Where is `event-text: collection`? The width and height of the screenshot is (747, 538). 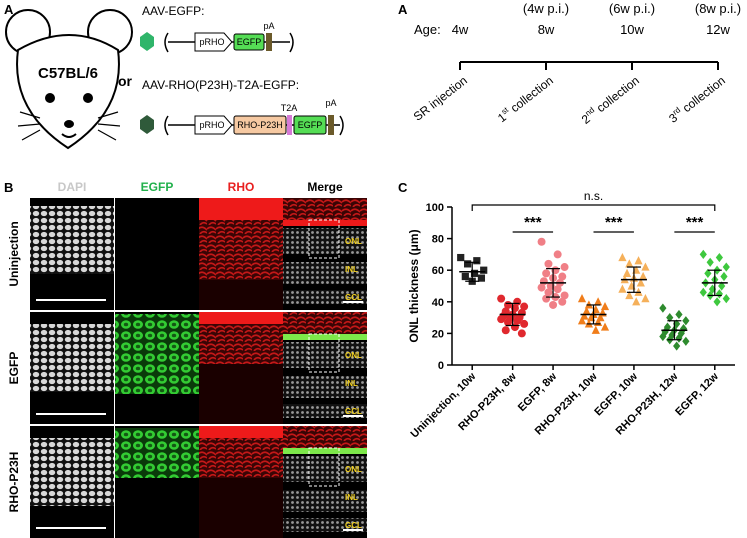 event-text: collection is located at coordinates (702, 95).